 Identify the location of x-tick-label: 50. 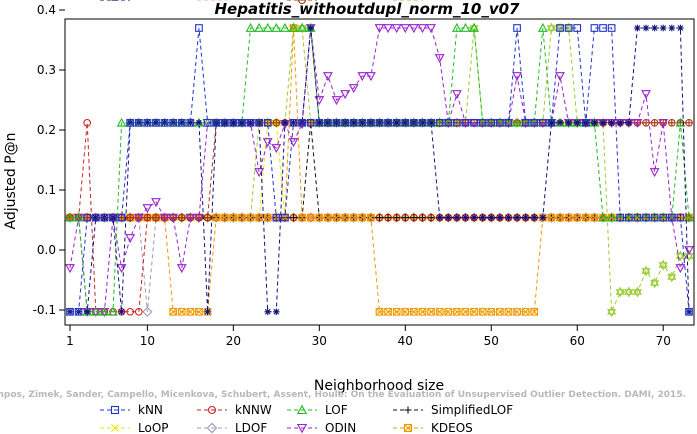
(491, 341).